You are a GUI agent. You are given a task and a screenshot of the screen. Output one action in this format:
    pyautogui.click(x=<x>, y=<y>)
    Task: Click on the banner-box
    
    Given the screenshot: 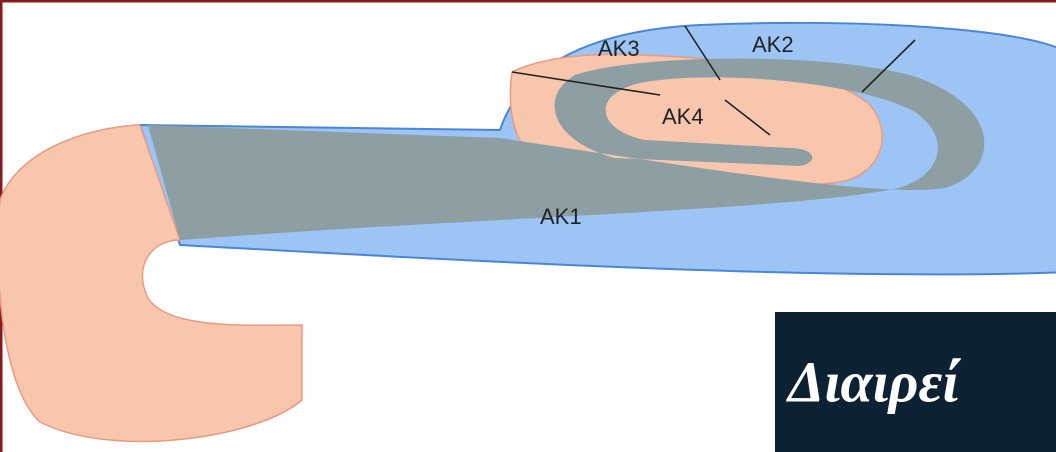 What is the action you would take?
    pyautogui.click(x=915, y=382)
    